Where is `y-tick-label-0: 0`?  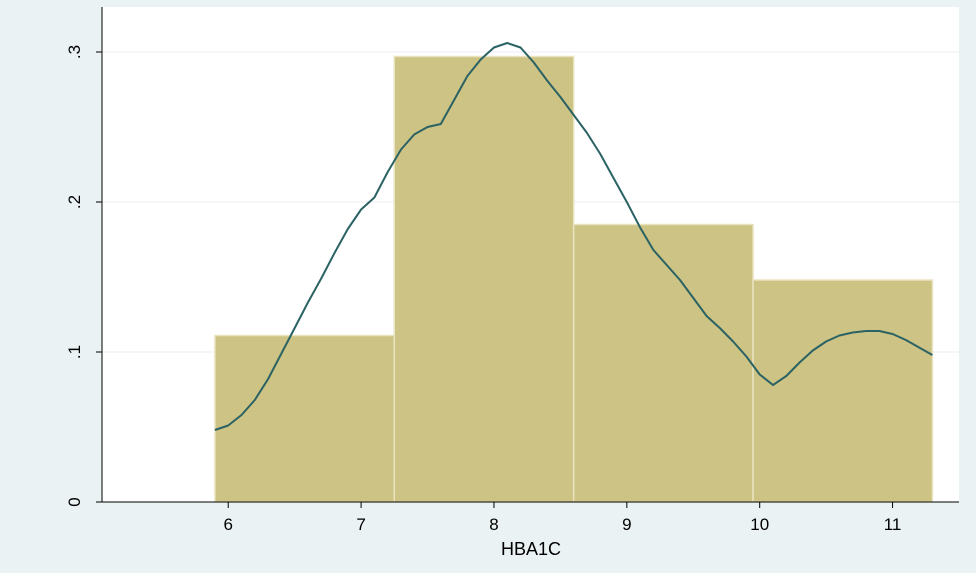 y-tick-label-0: 0 is located at coordinates (74, 501).